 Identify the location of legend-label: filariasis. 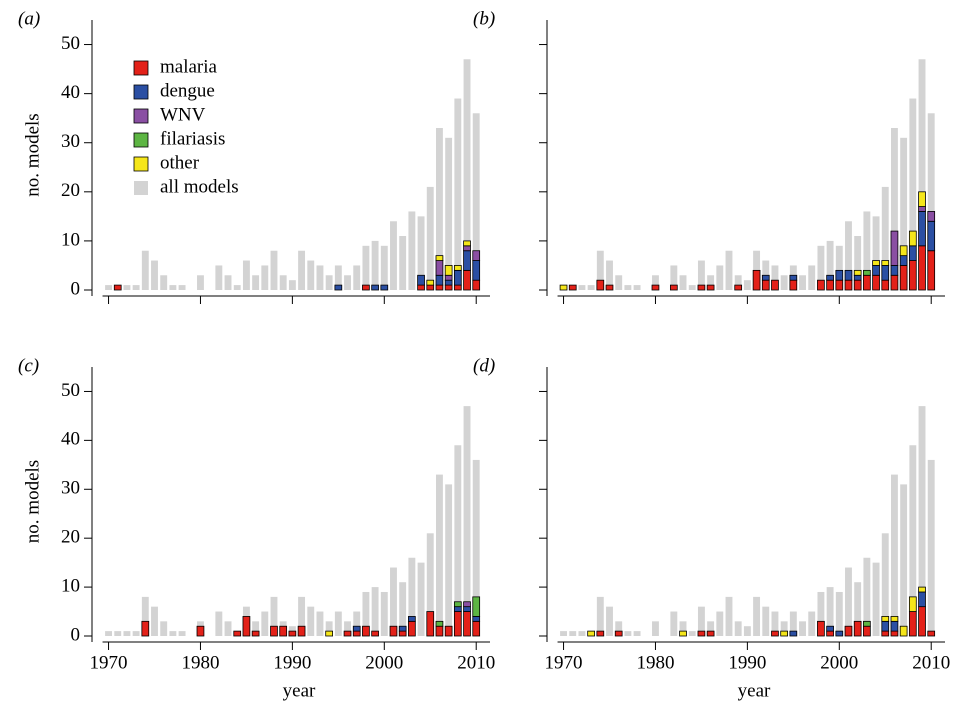
(192, 138).